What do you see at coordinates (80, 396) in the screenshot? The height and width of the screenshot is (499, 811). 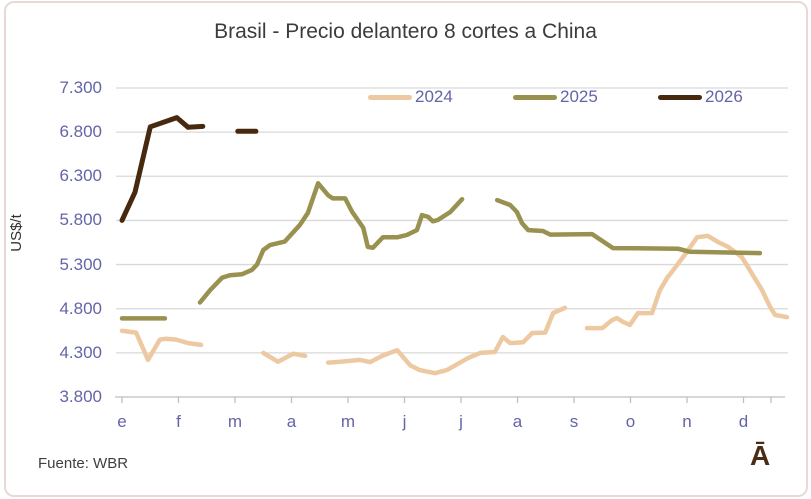 I see `y-axis-tick-label: 3.800` at bounding box center [80, 396].